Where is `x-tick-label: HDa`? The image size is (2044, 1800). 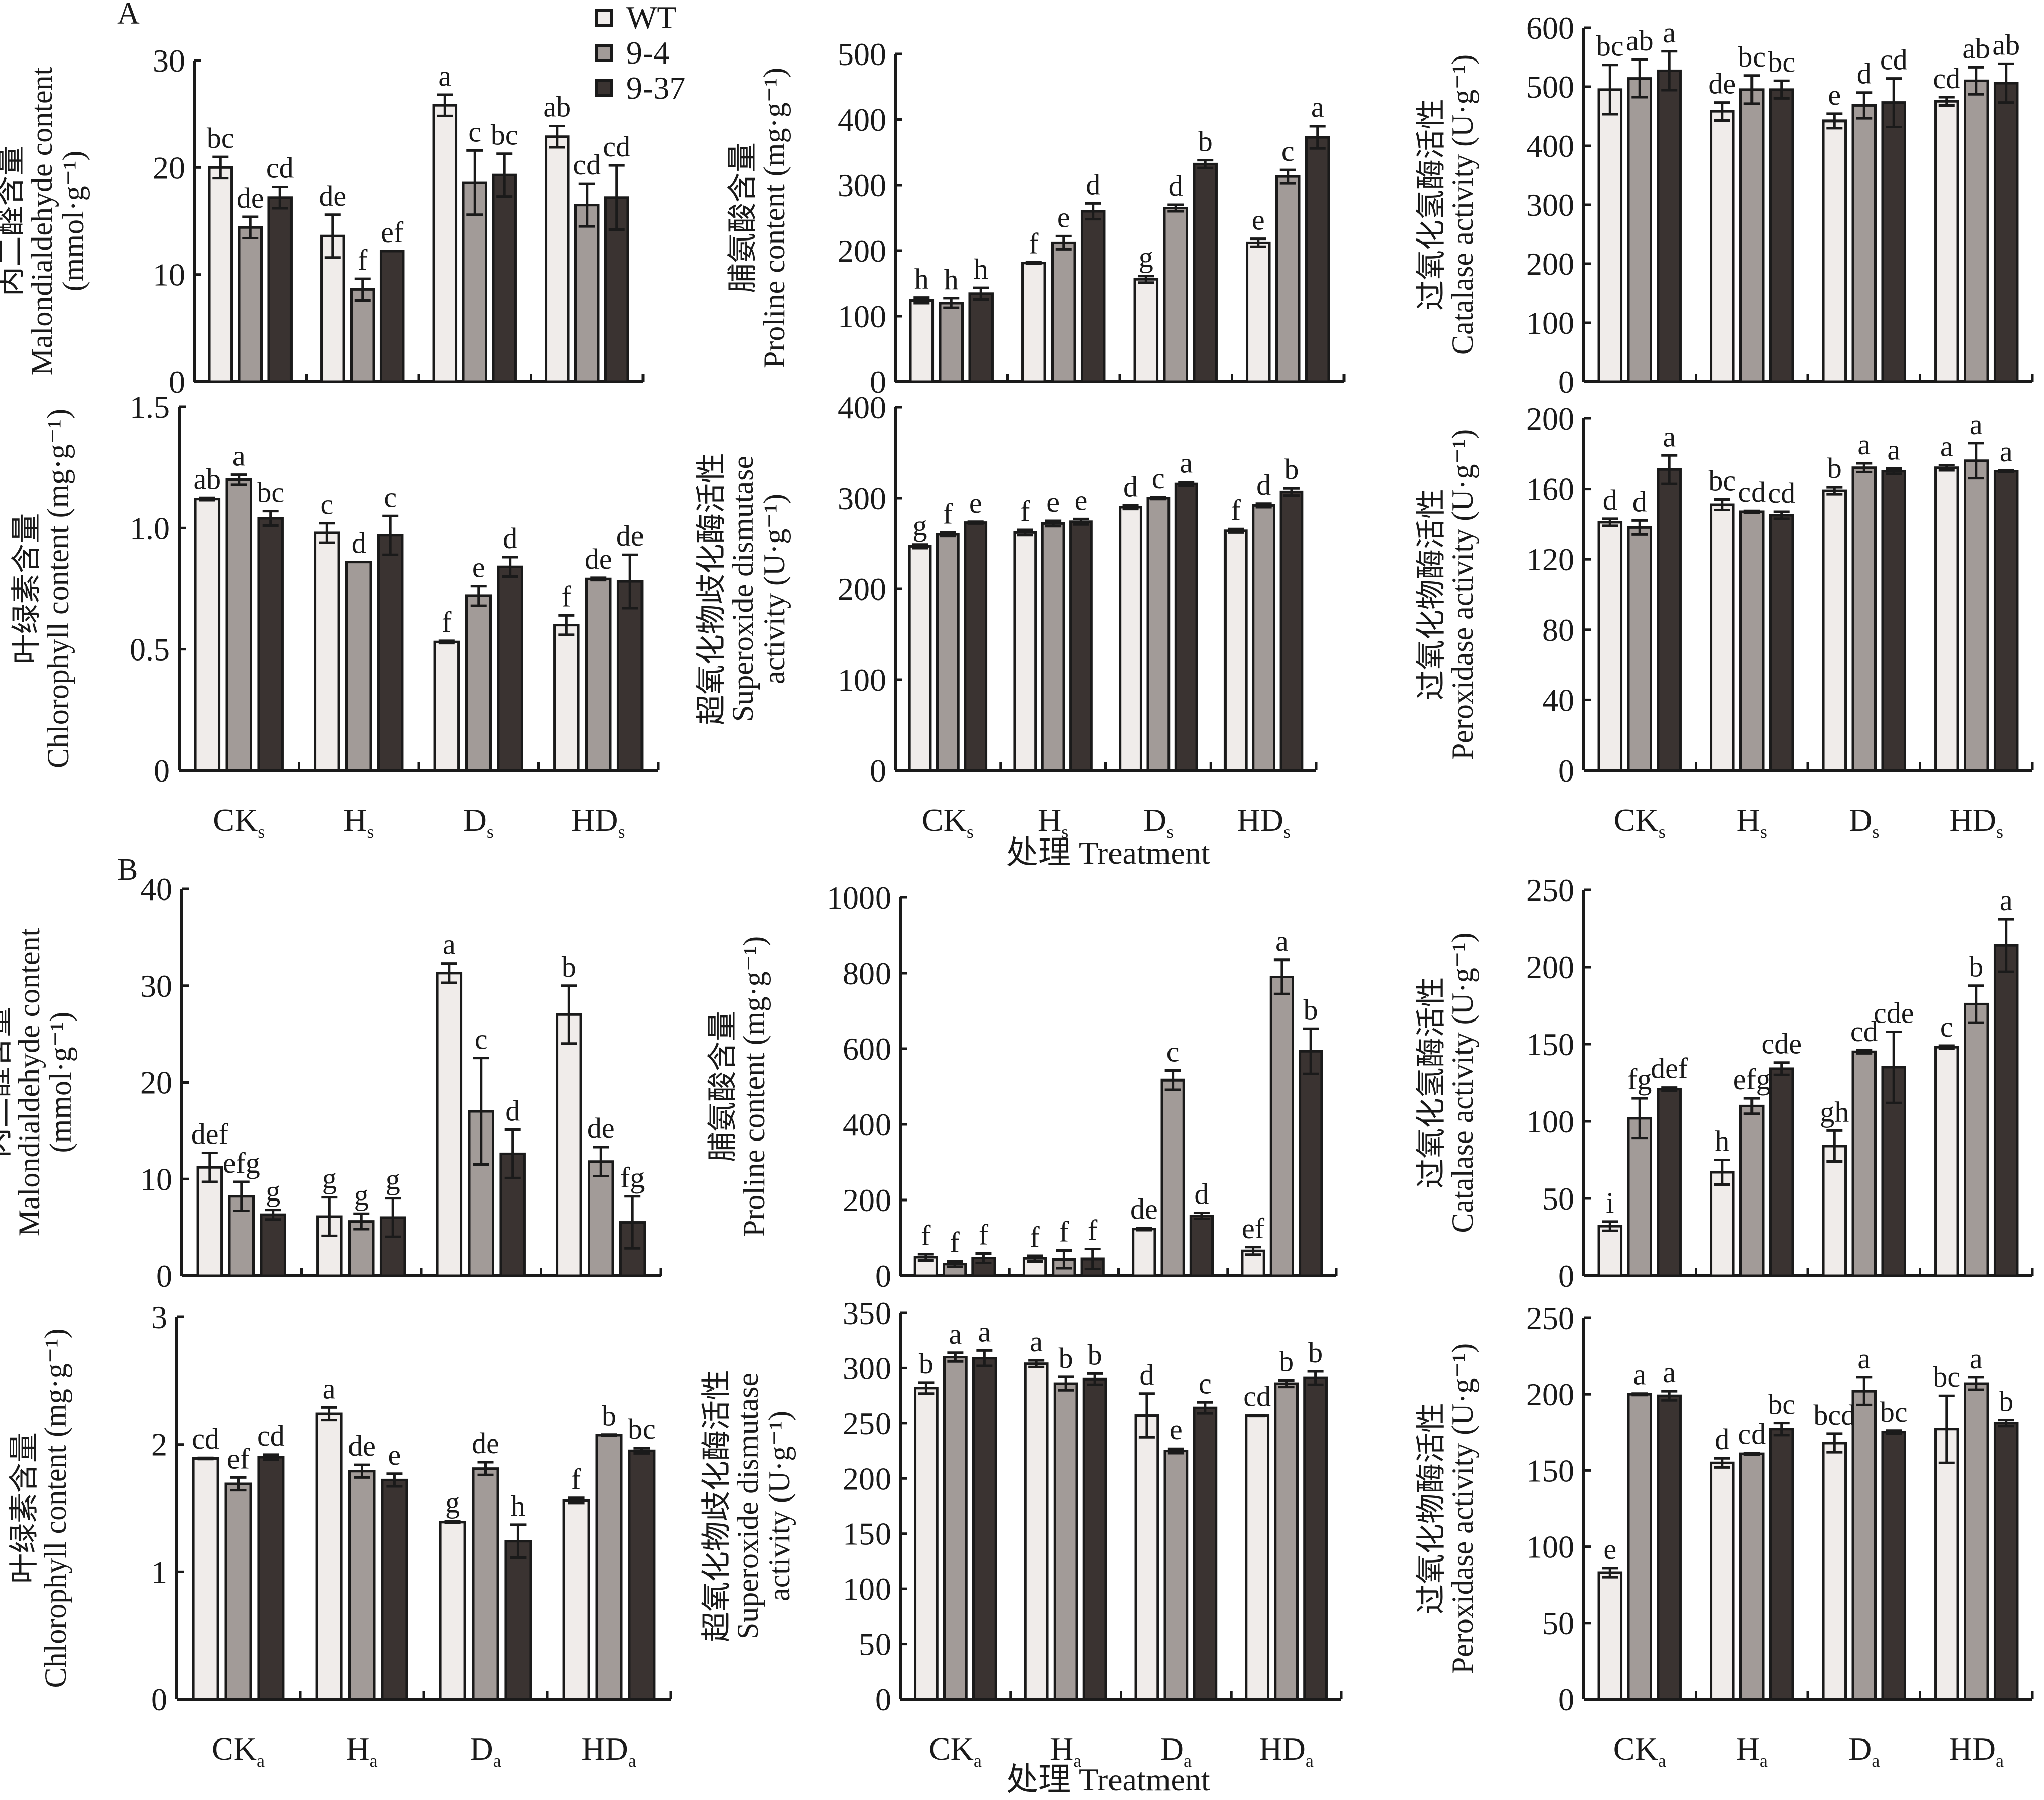 x-tick-label: HDa is located at coordinates (608, 1751).